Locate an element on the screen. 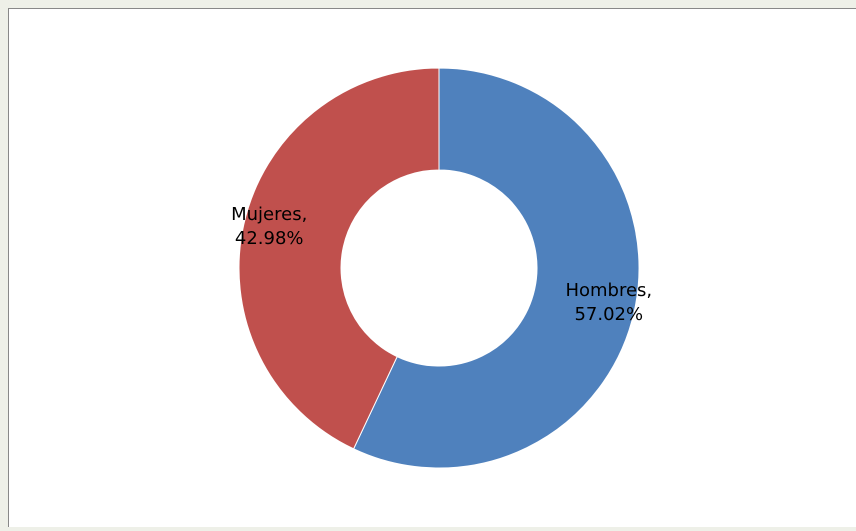 This screenshot has height=531, width=856. data-label-value: 42.98% is located at coordinates (269, 238).